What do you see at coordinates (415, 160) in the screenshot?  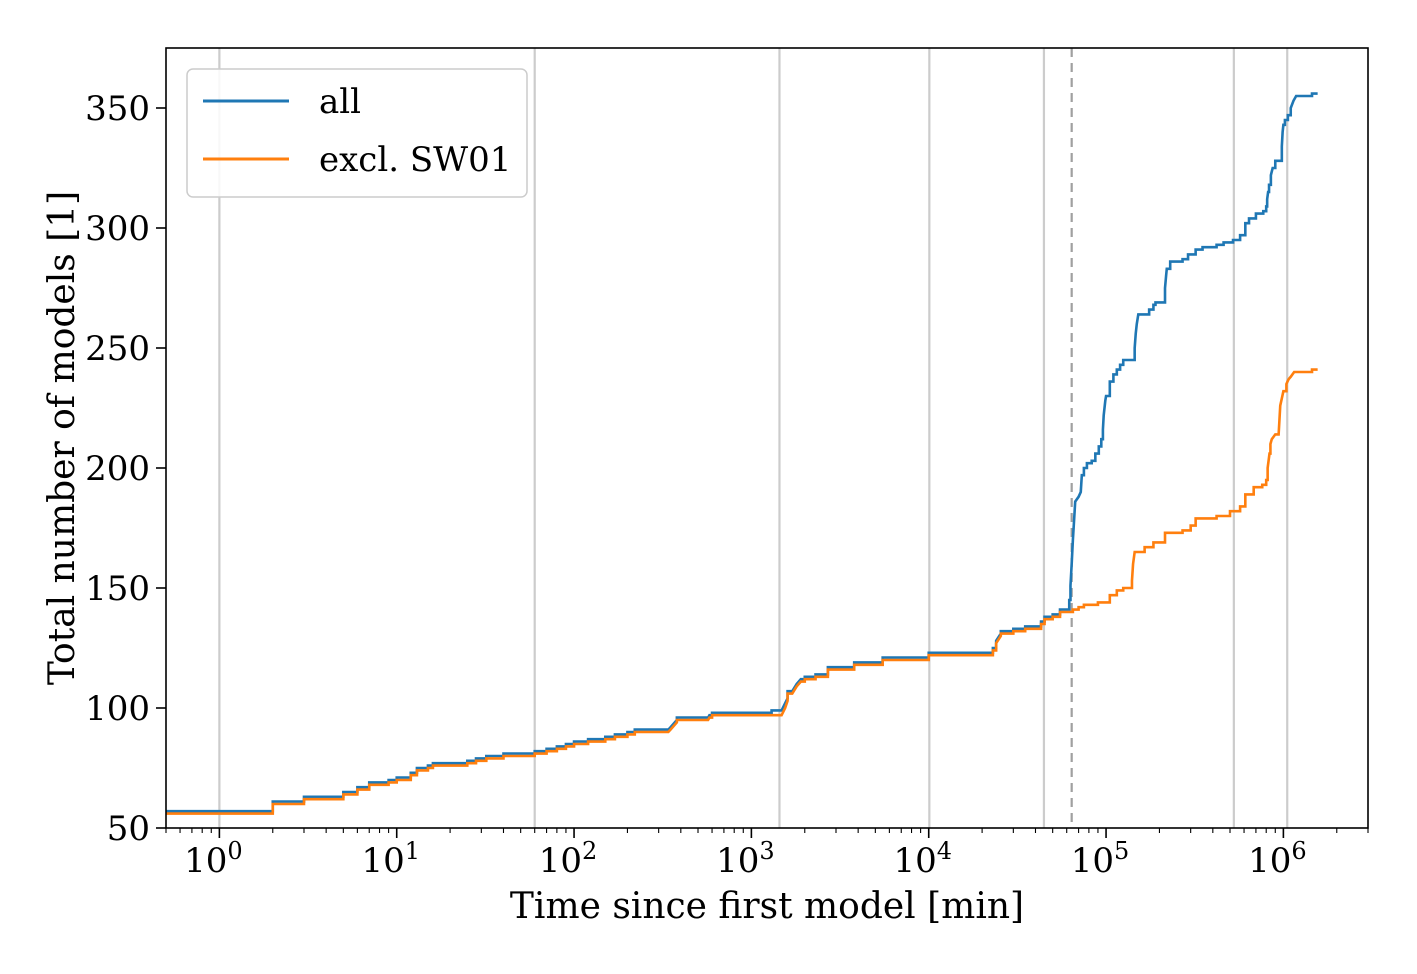 I see `legend-label-excl-sw01: excl. SW01` at bounding box center [415, 160].